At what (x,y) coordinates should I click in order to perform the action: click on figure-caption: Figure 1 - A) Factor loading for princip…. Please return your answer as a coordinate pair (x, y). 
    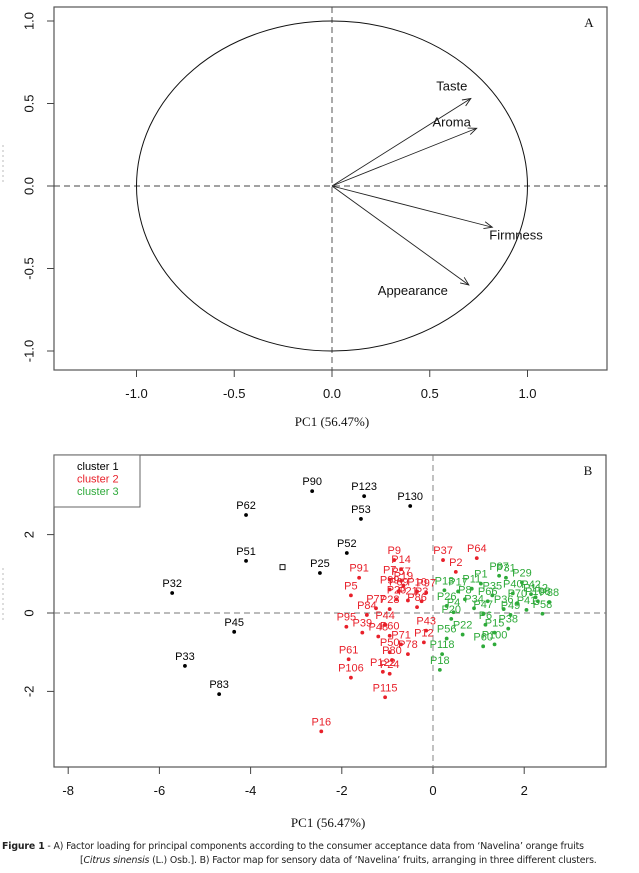
    Looking at the image, I should click on (319, 854).